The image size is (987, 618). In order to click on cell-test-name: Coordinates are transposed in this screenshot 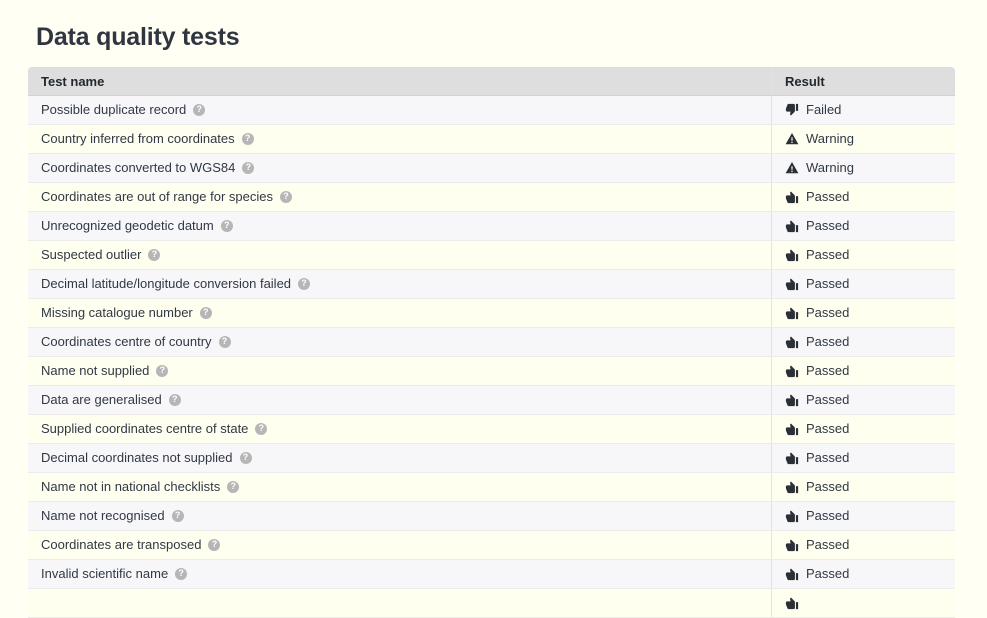, I will do `click(400, 545)`.